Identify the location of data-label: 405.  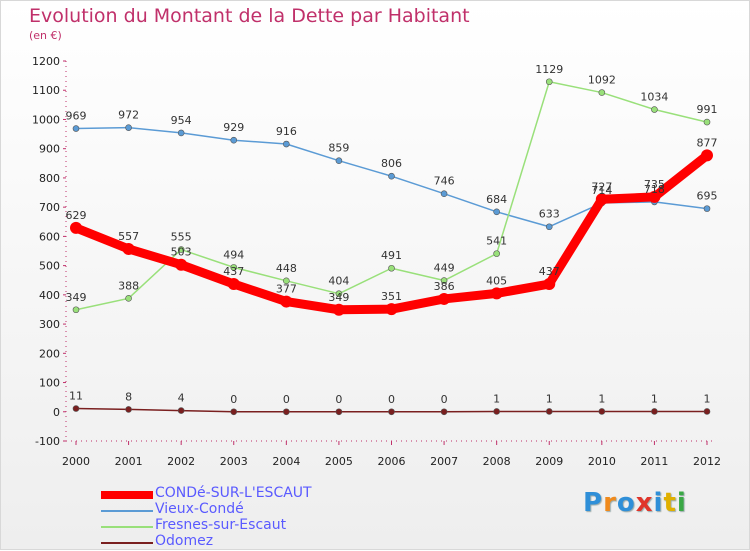
(496, 280).